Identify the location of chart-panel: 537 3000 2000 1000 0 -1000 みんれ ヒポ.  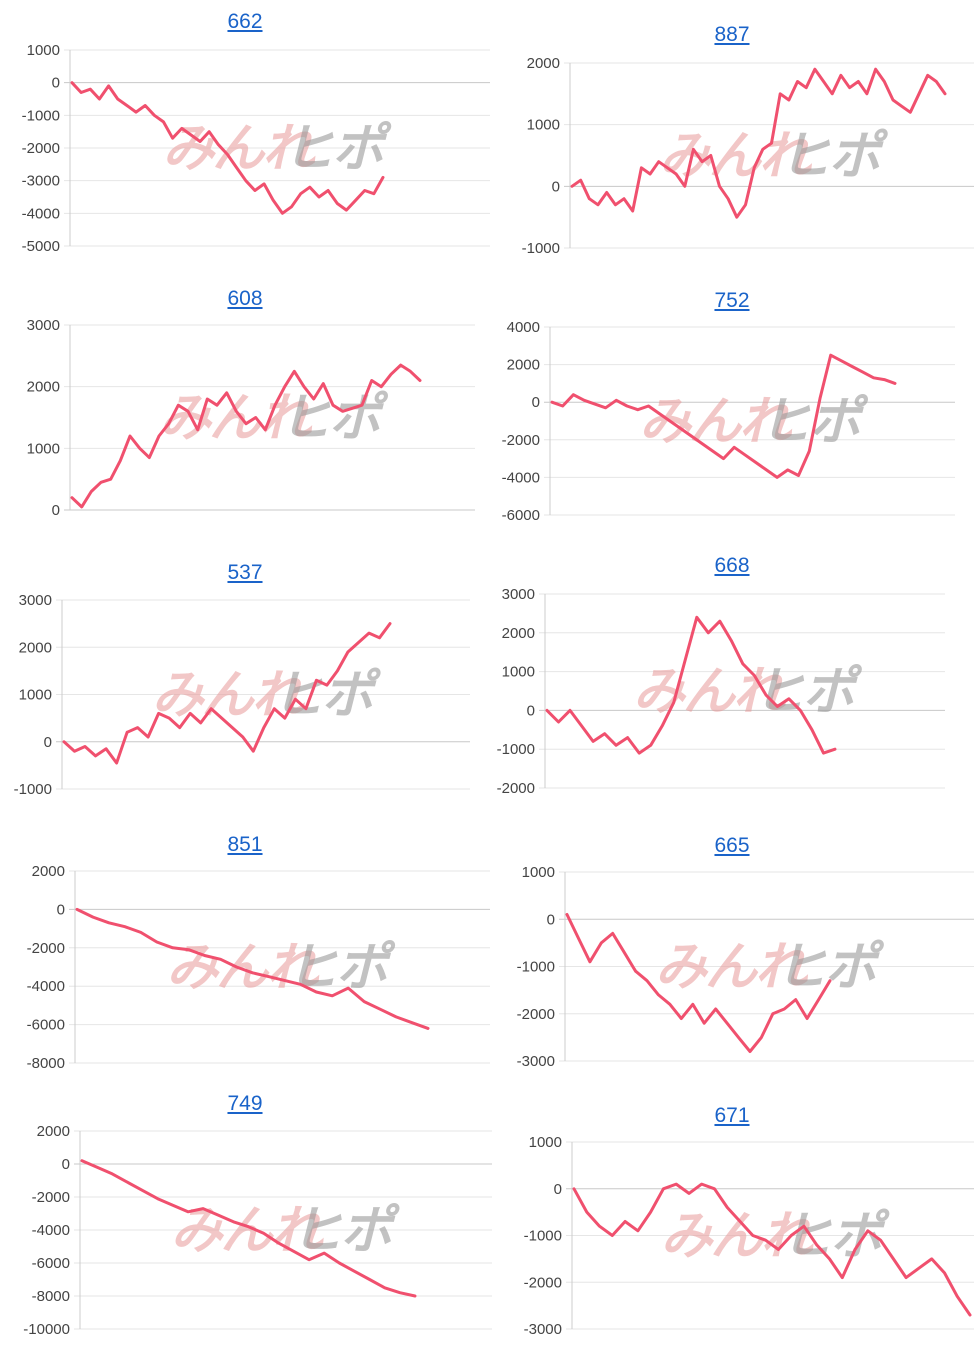
(245, 675).